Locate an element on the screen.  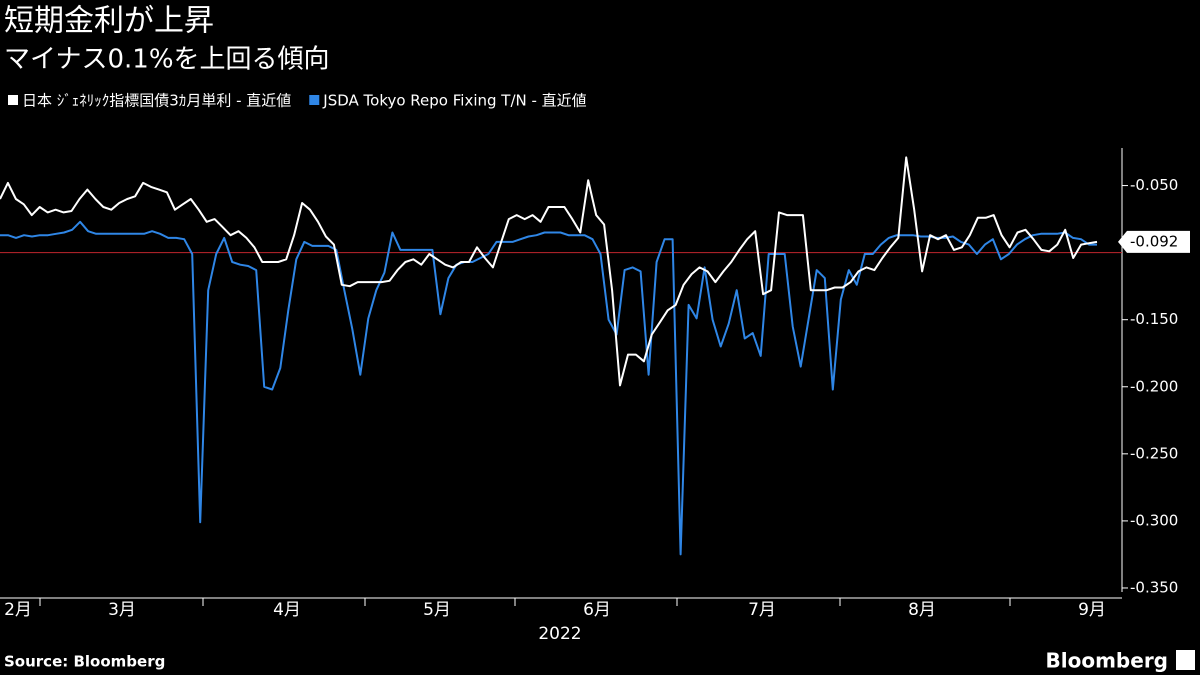
brand-icon is located at coordinates (1185, 660).